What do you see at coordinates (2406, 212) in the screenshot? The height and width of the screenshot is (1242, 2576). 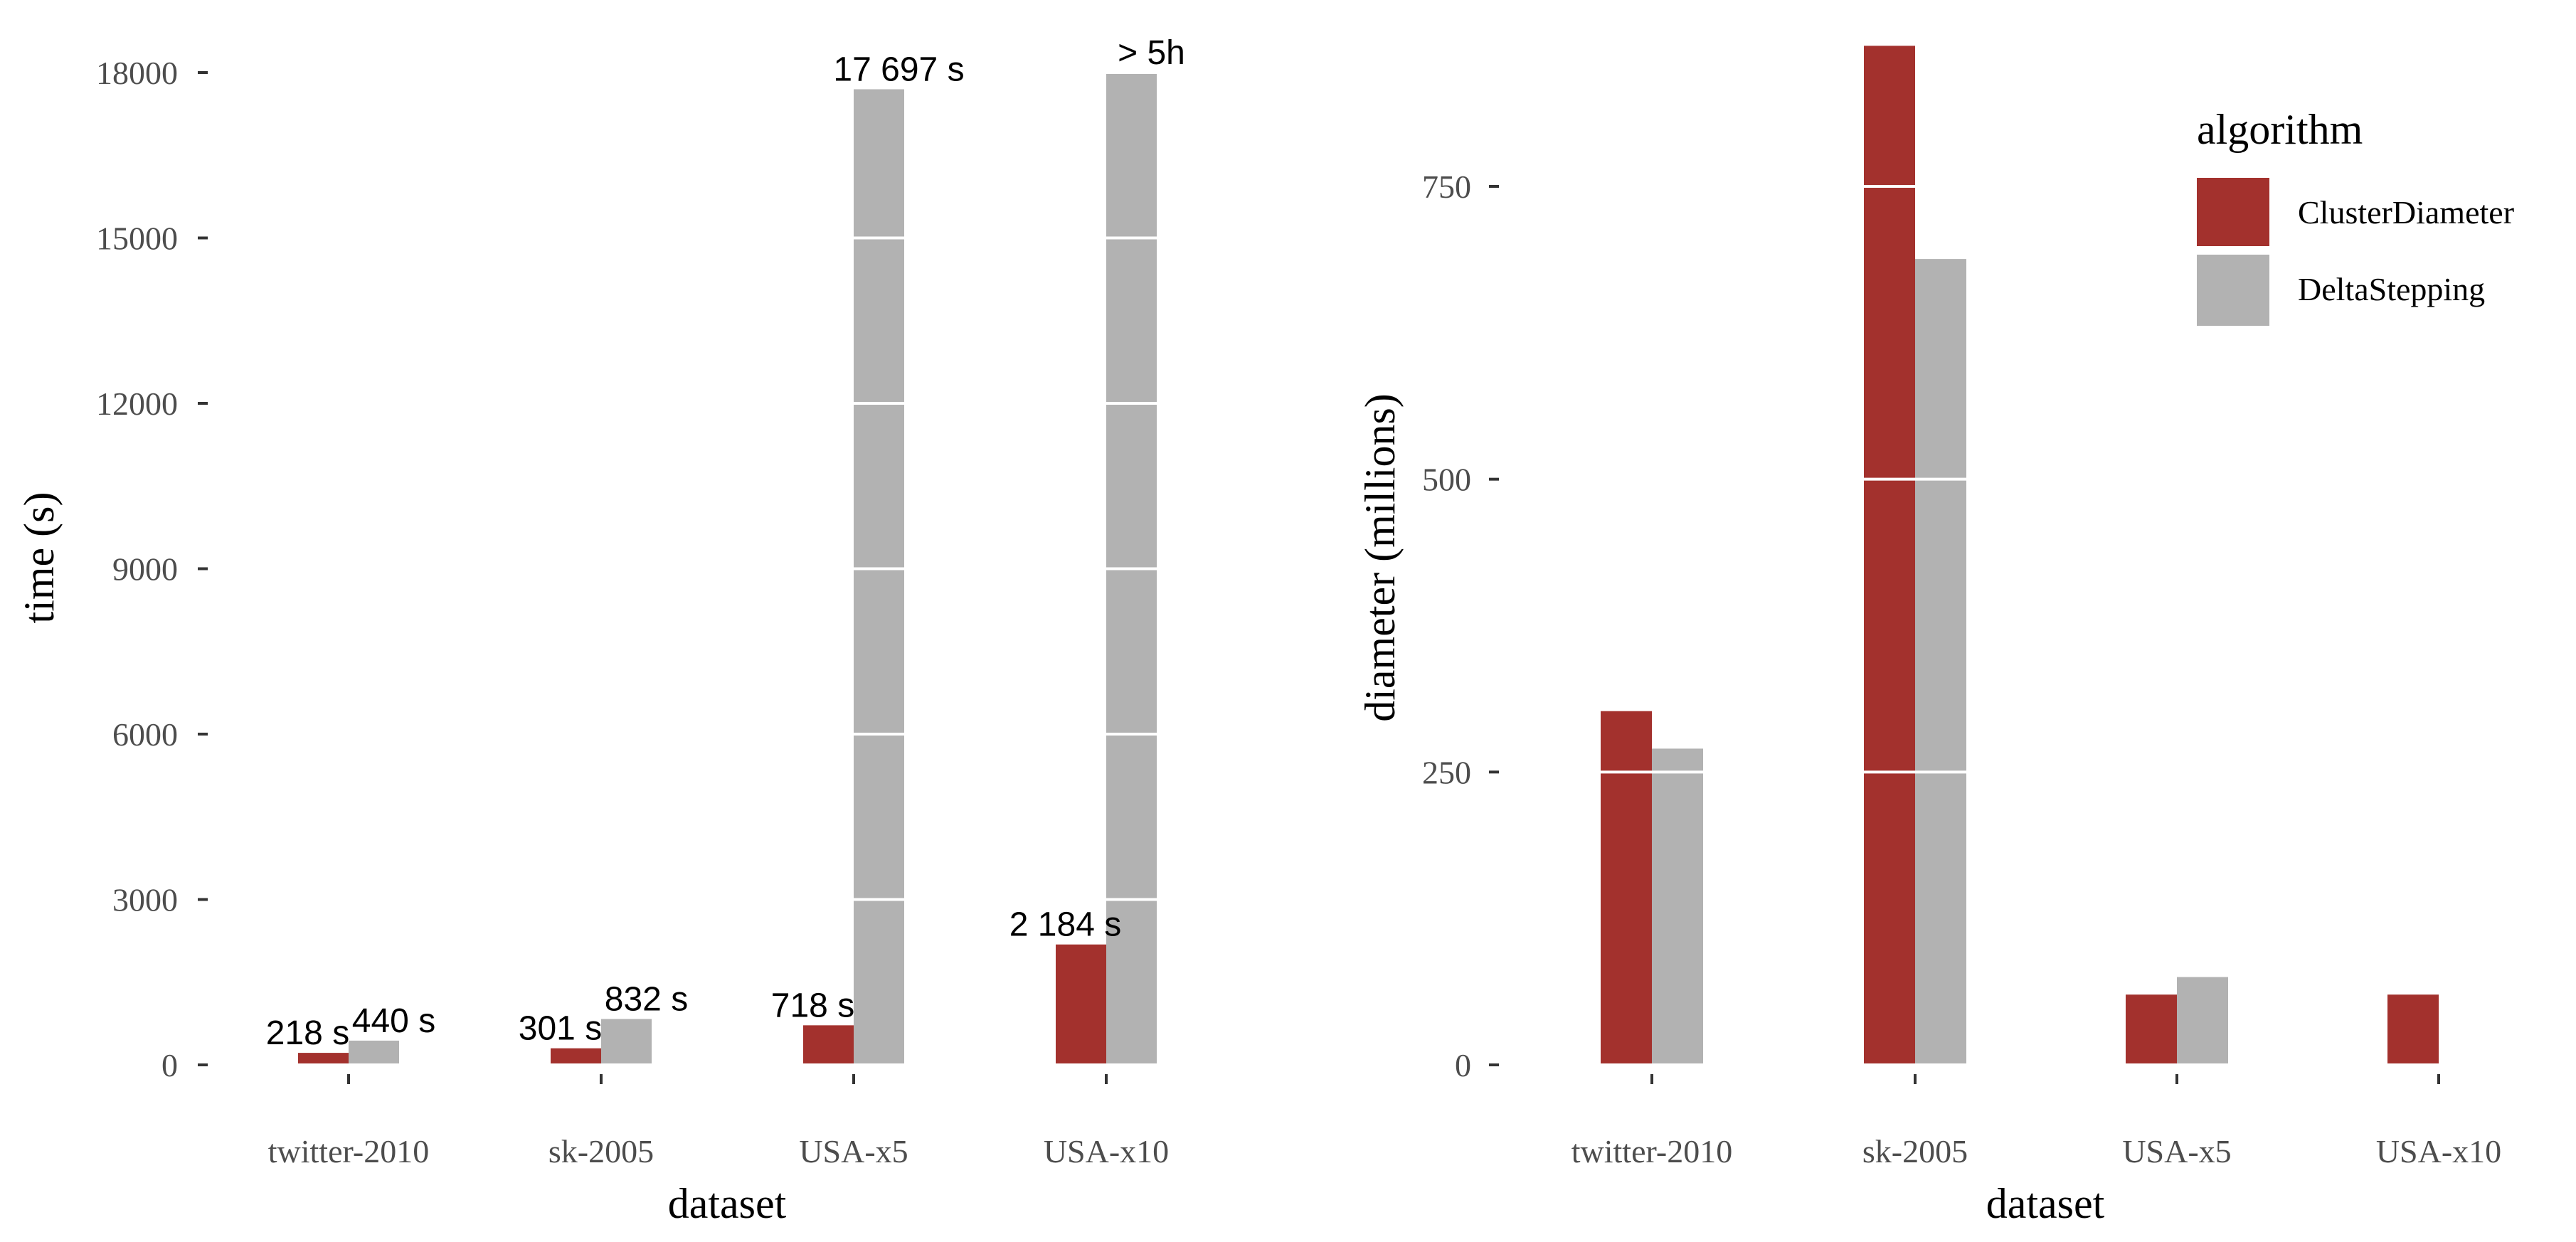 I see `legend-label-cluster-diameter: ClusterDiameter` at bounding box center [2406, 212].